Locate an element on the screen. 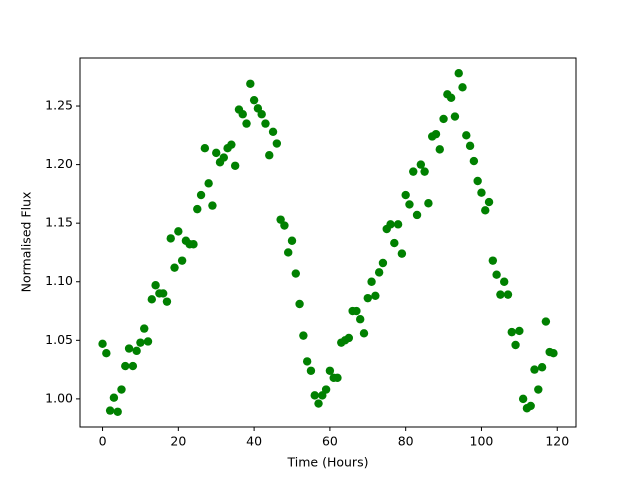  x-tick-label: 20 is located at coordinates (178, 441).